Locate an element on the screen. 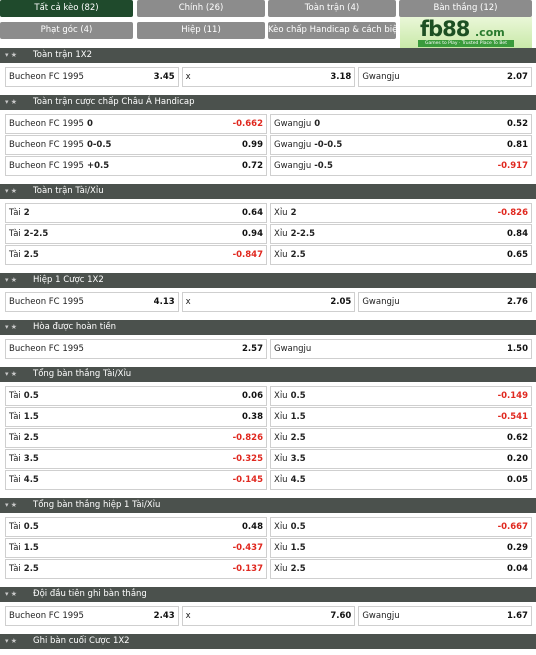 The image size is (536, 655). filter-tab: Kèo chấp Handicap & cách biệt (3) is located at coordinates (332, 30).